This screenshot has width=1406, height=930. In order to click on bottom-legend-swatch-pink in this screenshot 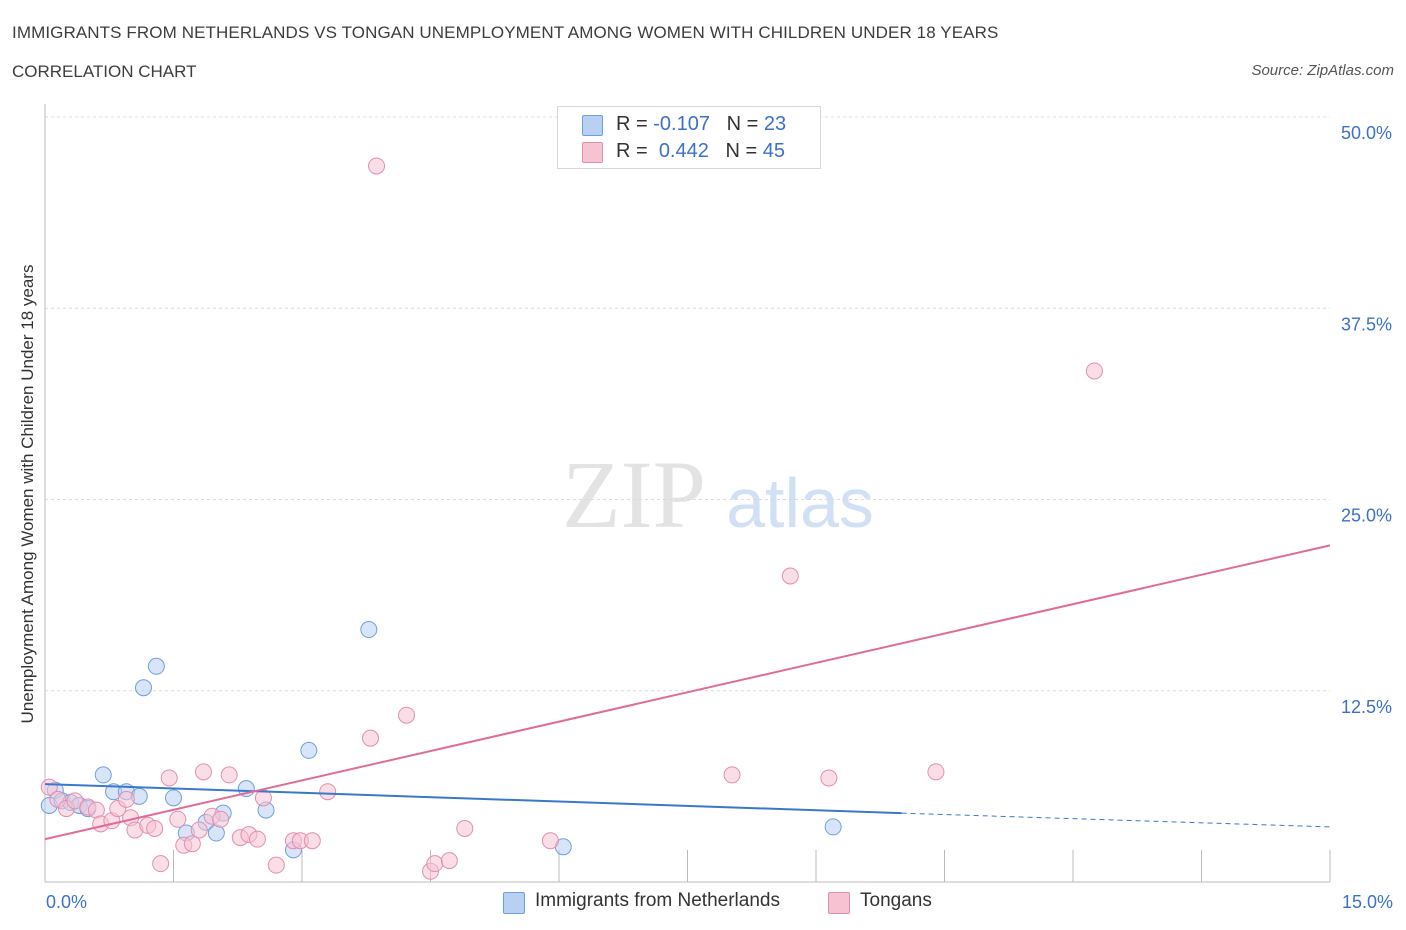, I will do `click(839, 903)`.